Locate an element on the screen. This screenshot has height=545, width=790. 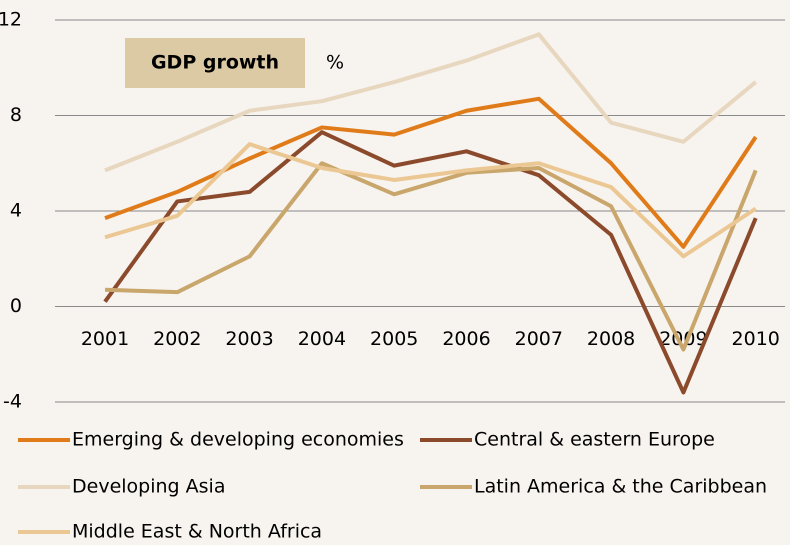
x-tick-label: 2003 is located at coordinates (249, 339).